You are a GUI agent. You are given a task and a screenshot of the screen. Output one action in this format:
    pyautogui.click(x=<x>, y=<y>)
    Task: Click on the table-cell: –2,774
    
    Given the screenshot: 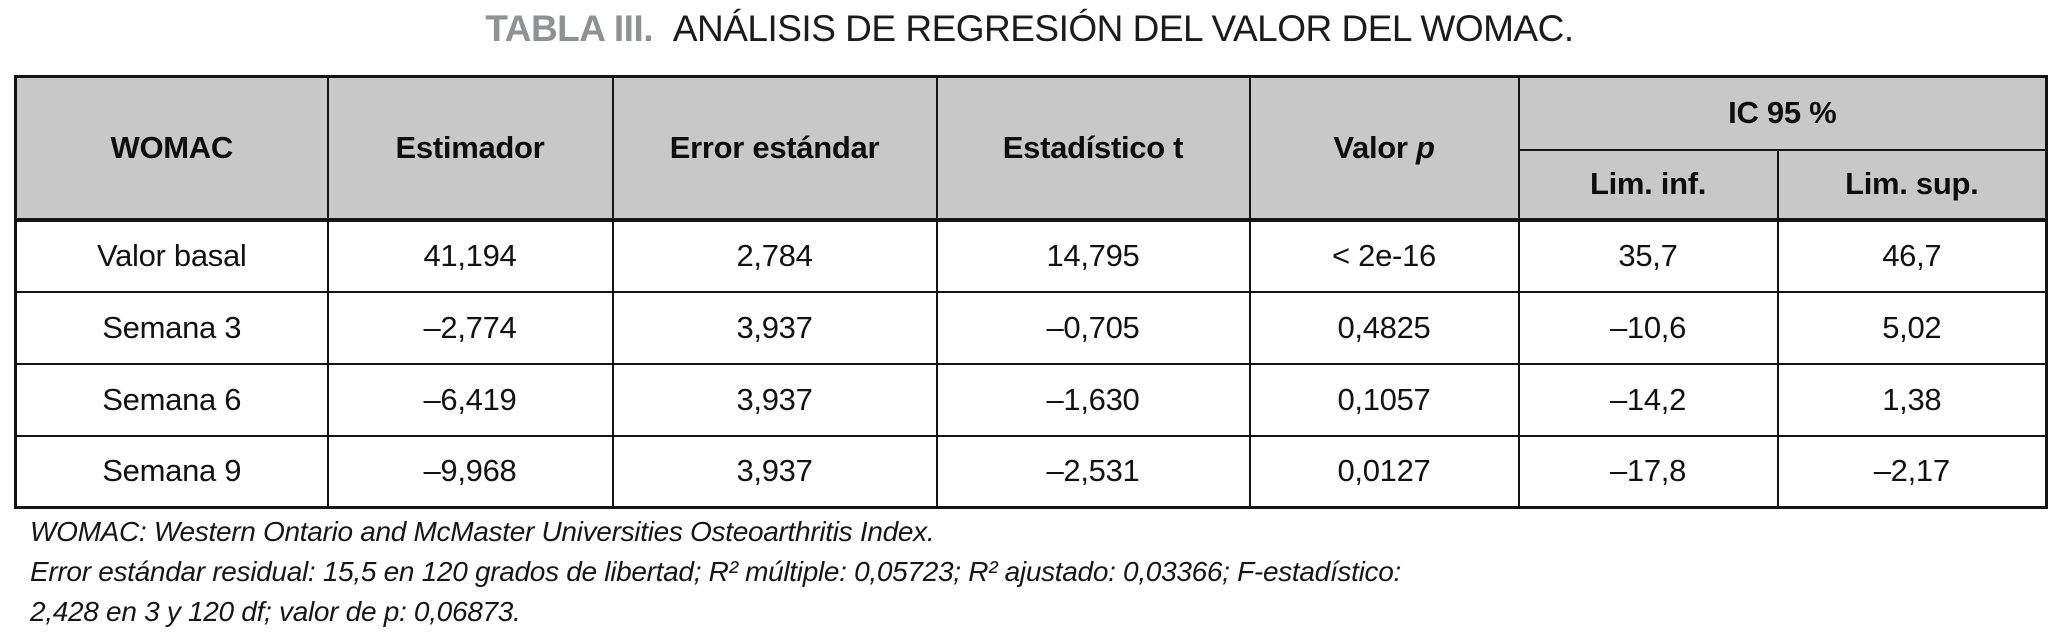 What is the action you would take?
    pyautogui.click(x=470, y=327)
    